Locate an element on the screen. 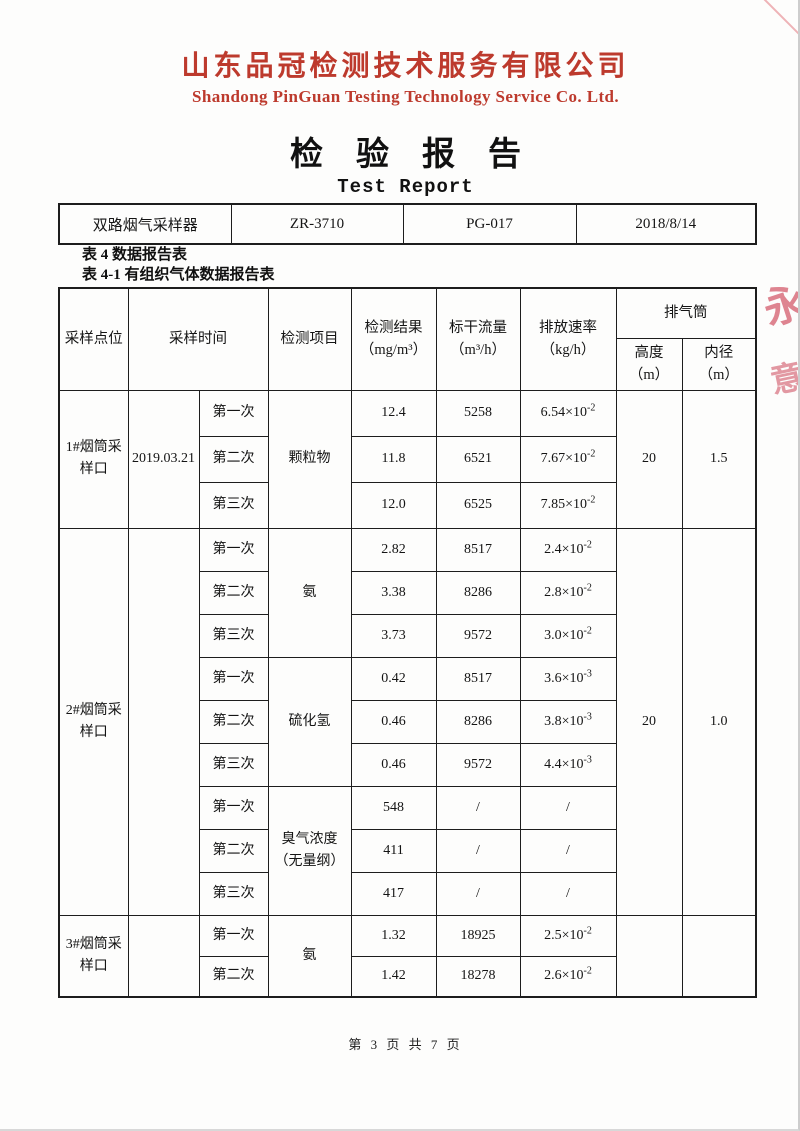  company-name-chinese: 山东品冠检测技术服务有限公司 is located at coordinates (405, 66).